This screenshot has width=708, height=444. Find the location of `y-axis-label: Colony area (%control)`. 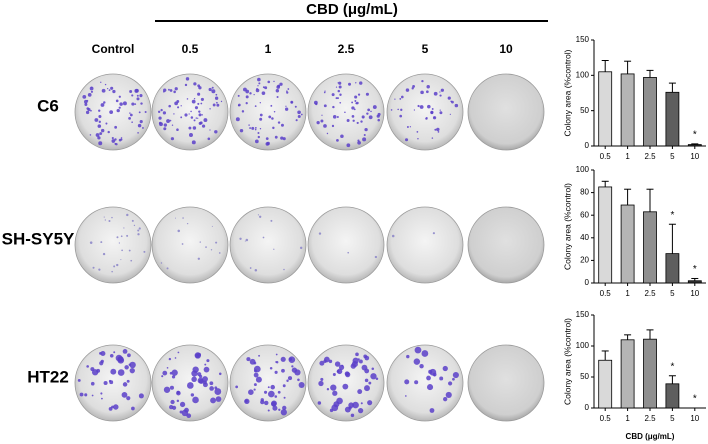

y-axis-label: Colony area (%control) is located at coordinates (567, 361).